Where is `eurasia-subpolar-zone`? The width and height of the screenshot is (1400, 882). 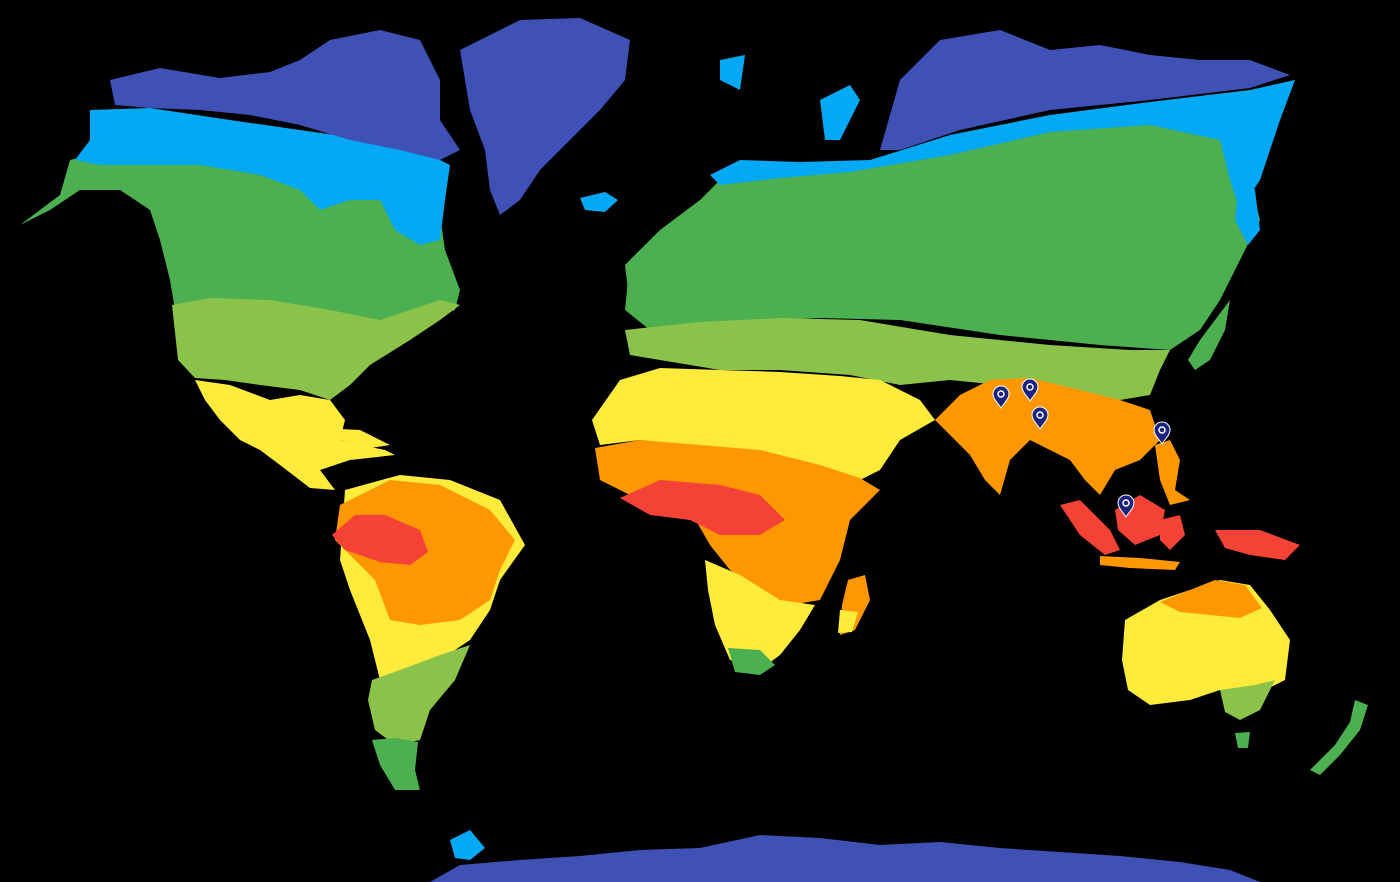
eurasia-subpolar-zone is located at coordinates (1002, 145).